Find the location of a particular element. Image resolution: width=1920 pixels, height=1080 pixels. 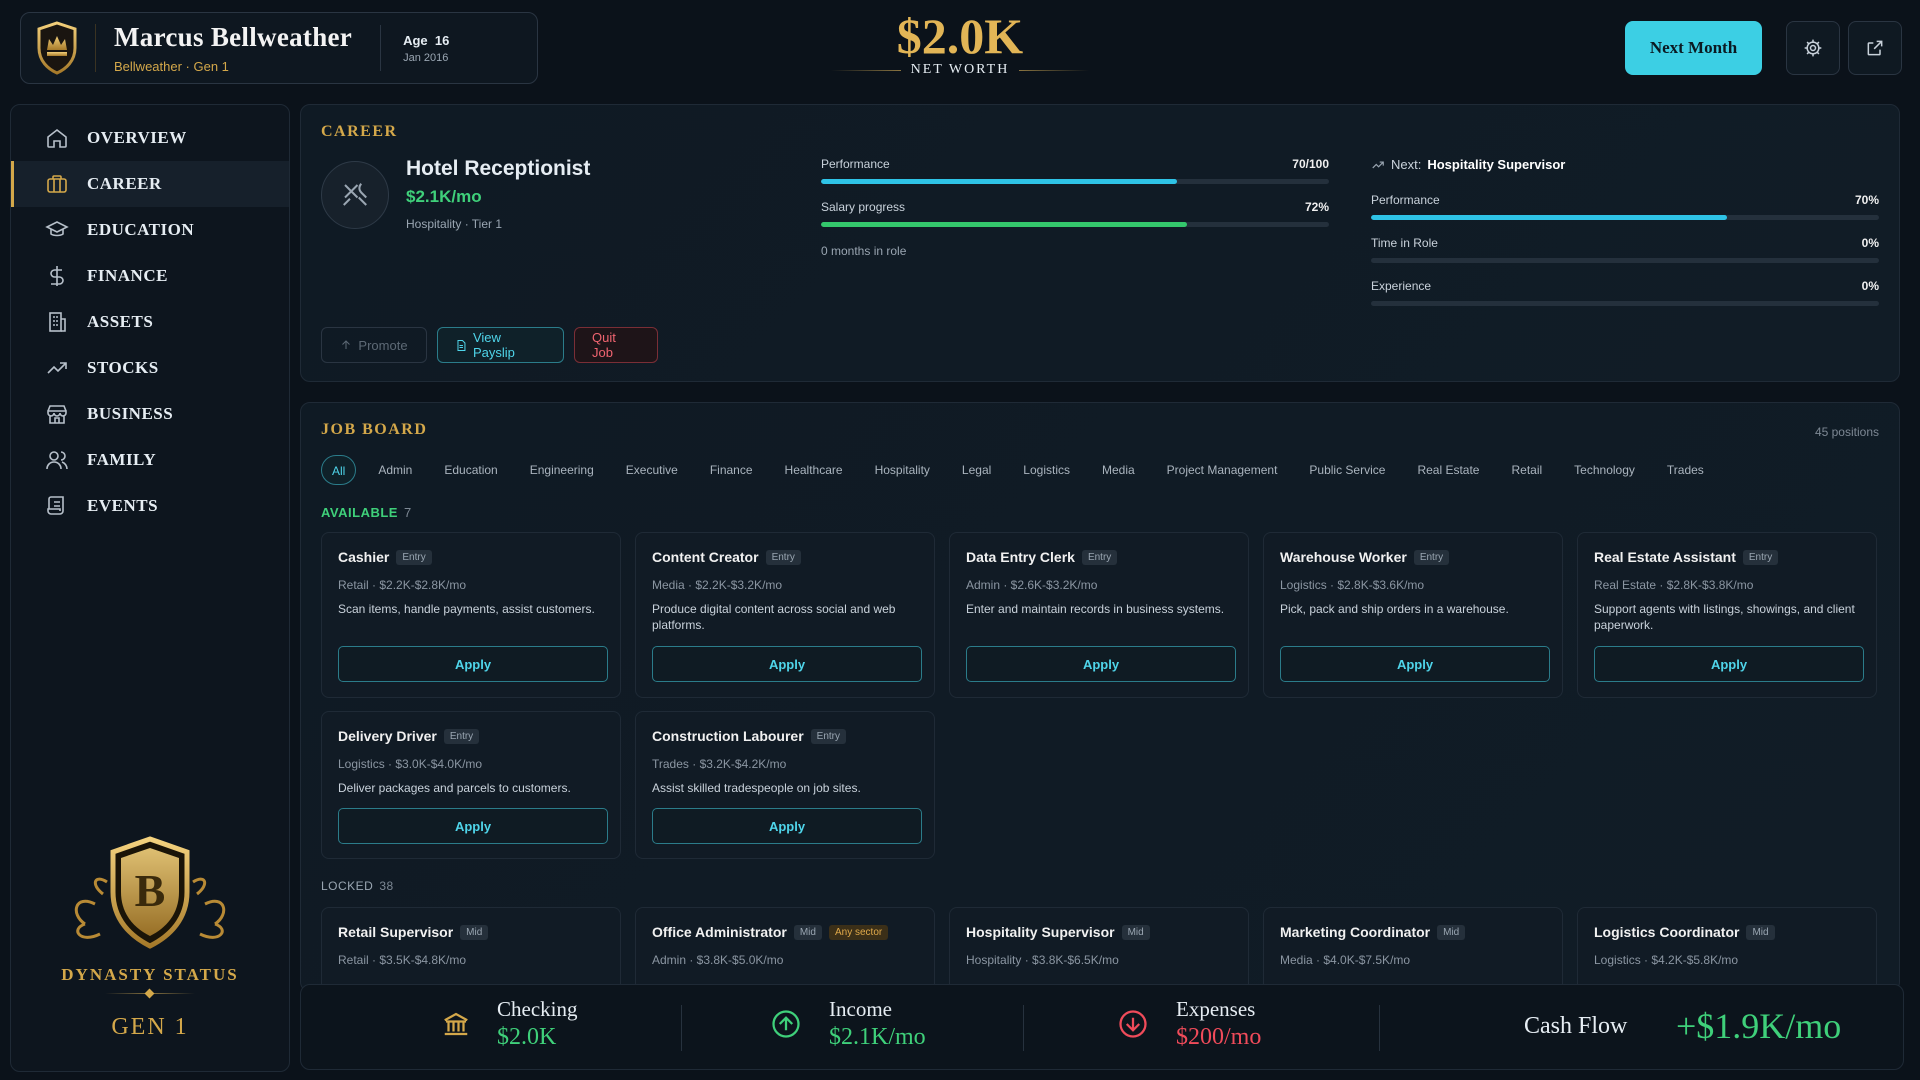

sidebar-item-assets: ASSETS is located at coordinates (150, 322).